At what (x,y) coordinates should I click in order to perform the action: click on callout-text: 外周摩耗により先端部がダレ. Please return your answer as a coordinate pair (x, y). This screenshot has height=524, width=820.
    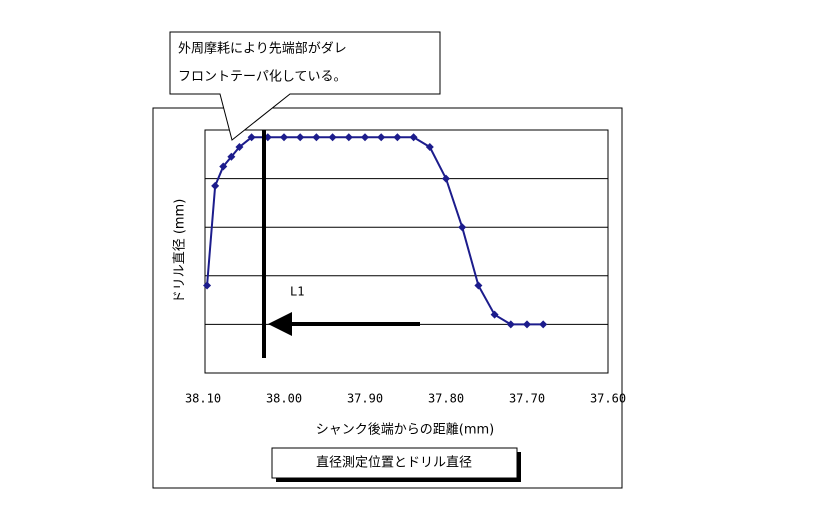
    Looking at the image, I should click on (262, 49).